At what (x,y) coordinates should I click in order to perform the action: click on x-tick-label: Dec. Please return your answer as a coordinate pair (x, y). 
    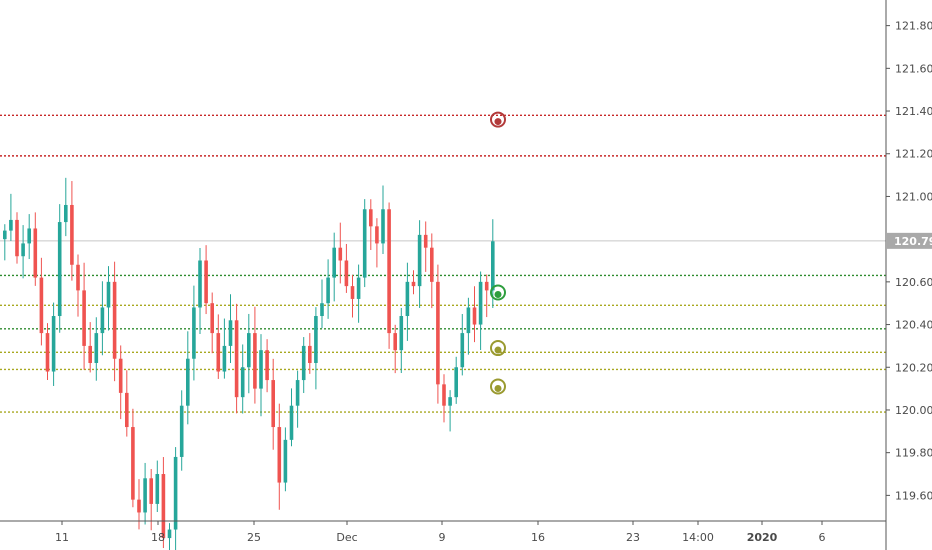
    Looking at the image, I should click on (346, 537).